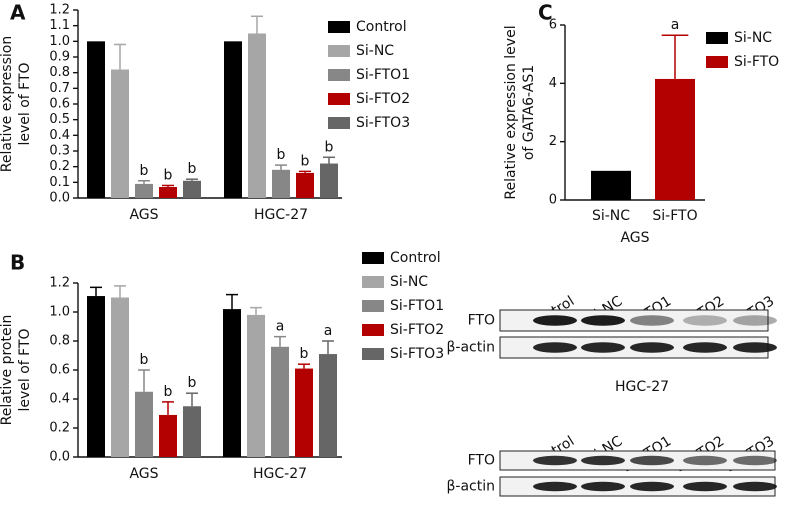  What do you see at coordinates (59, 88) in the screenshot?
I see `y-tick-label: 0.7` at bounding box center [59, 88].